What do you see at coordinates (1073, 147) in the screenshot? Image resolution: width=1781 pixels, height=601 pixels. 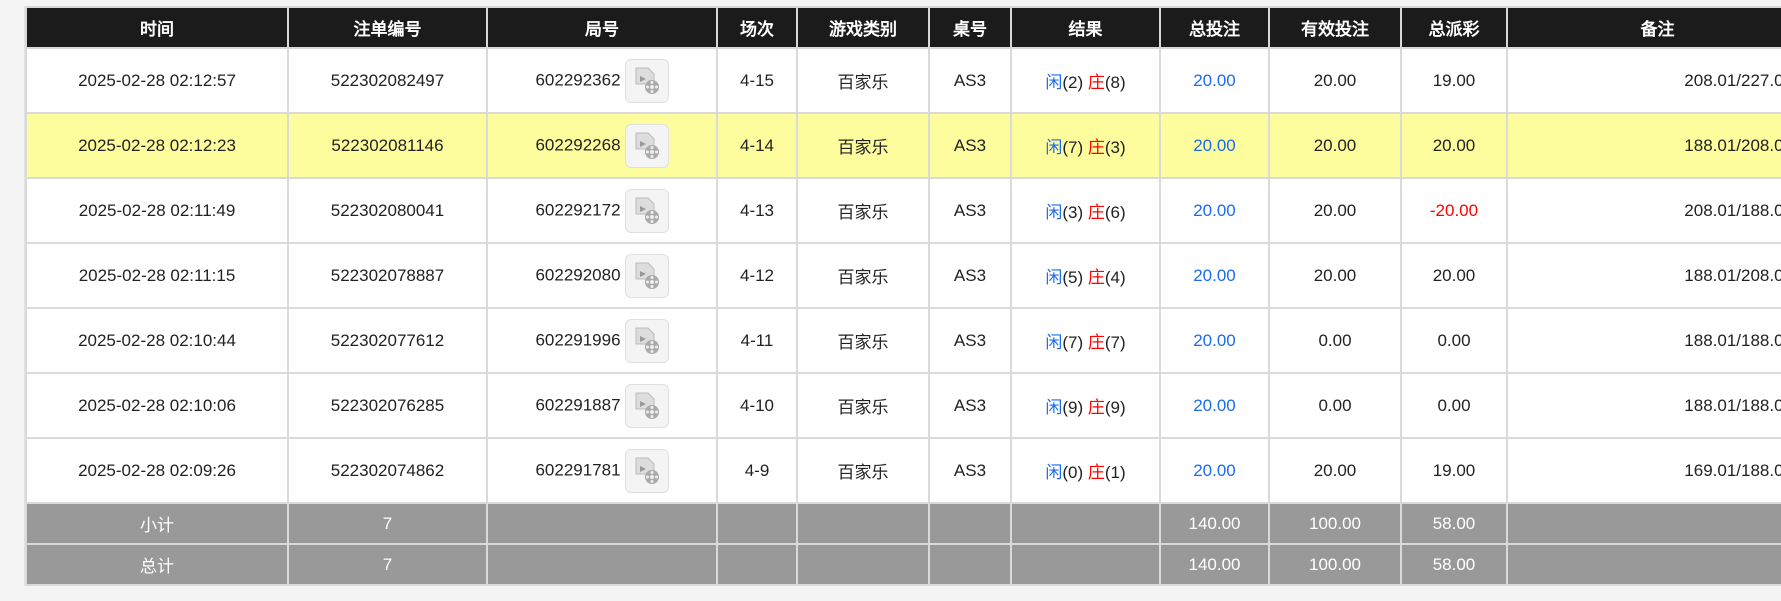 I see `player-score: (7)` at bounding box center [1073, 147].